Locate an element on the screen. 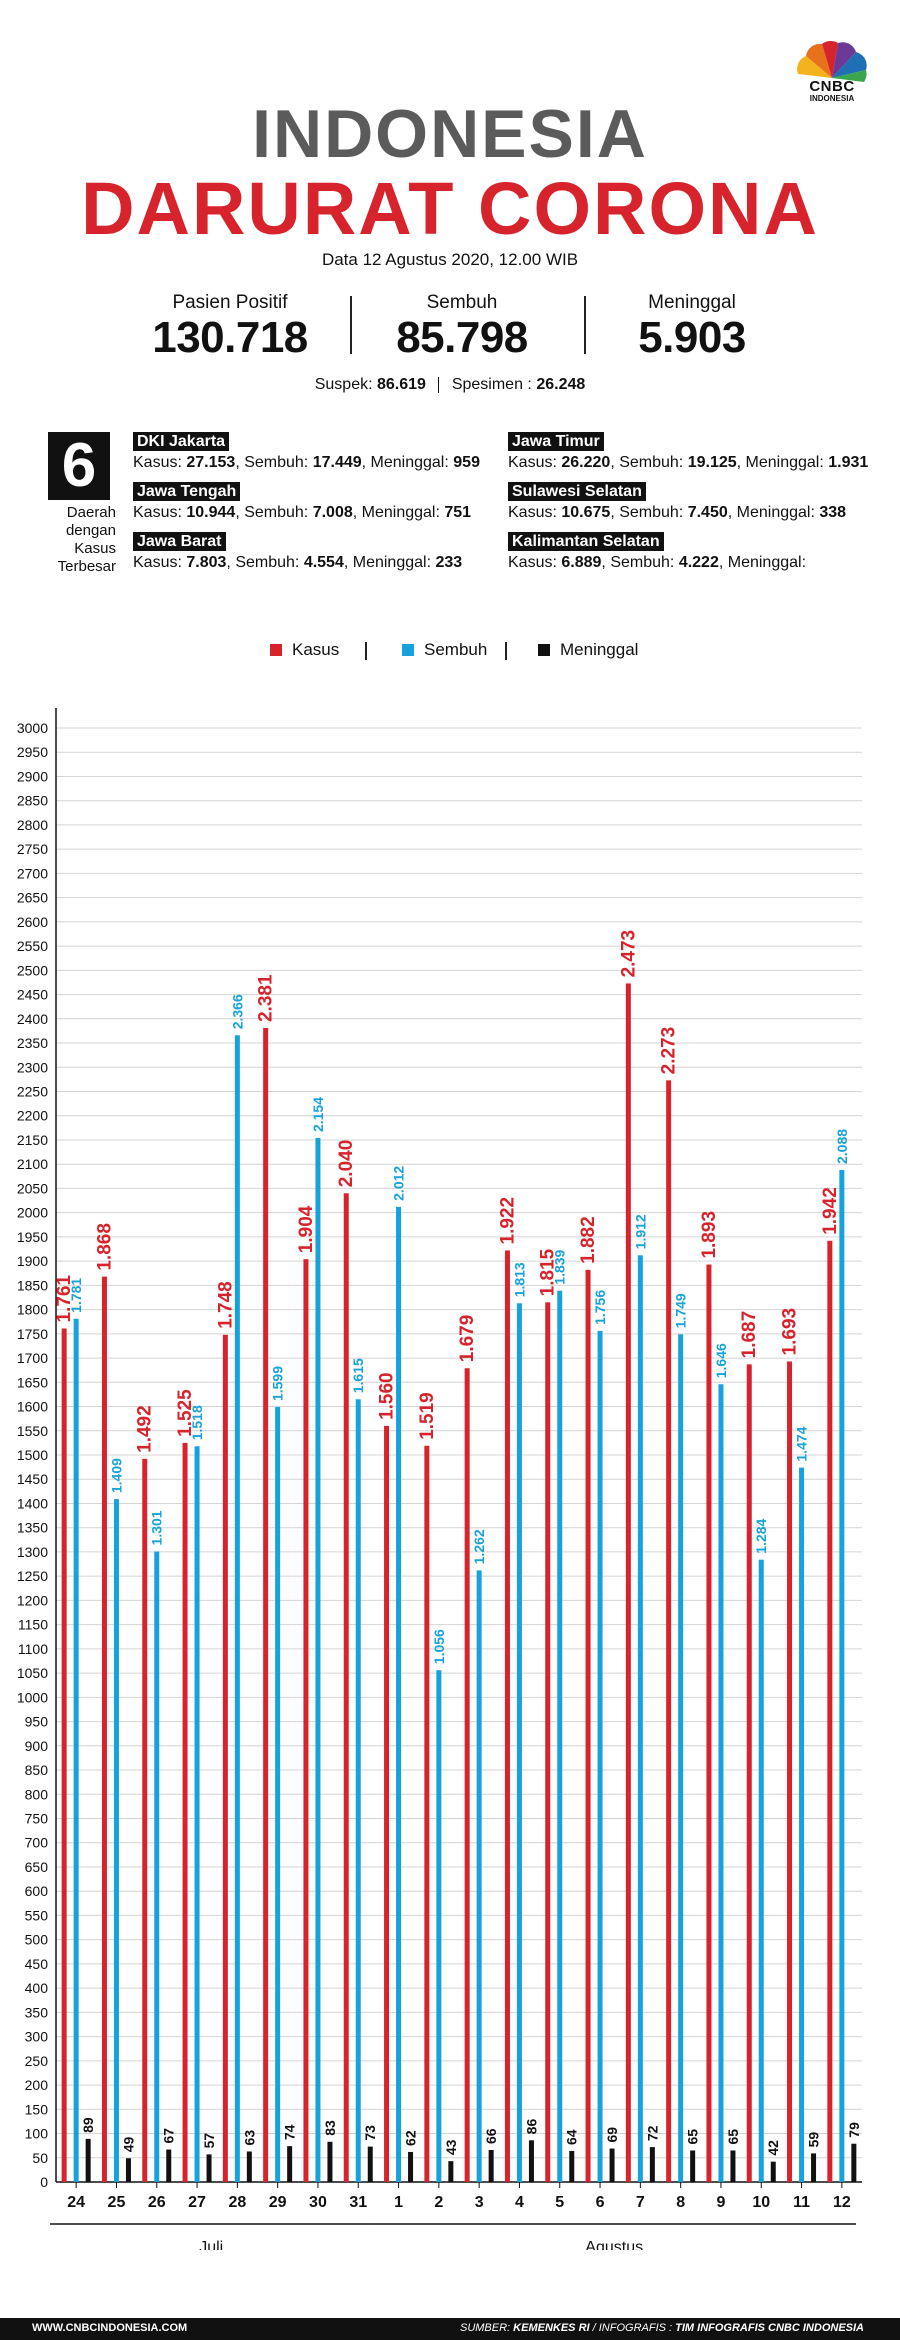  data-label-meninggal: 62 is located at coordinates (411, 2138).